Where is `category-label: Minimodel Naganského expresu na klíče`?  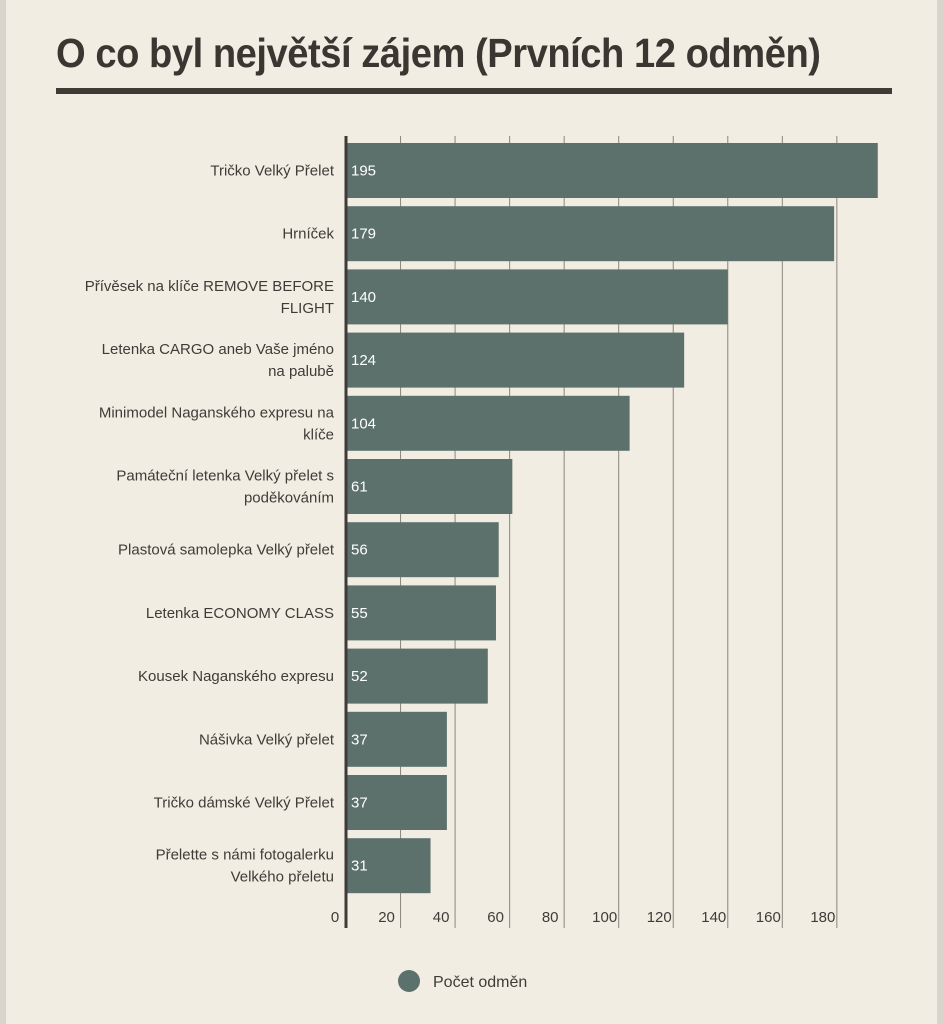
category-label: Minimodel Naganského expresu na klíče is located at coordinates (217, 423).